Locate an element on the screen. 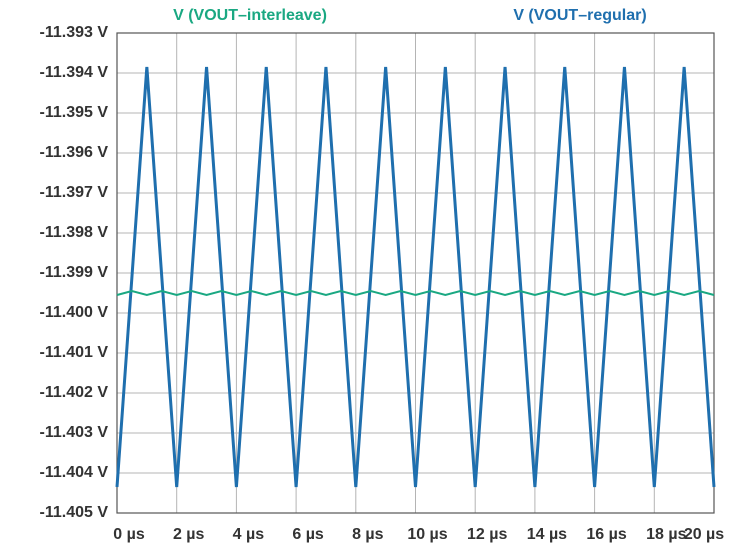 Image resolution: width=751 pixels, height=553 pixels. y-tick-label: -11.394 V is located at coordinates (74, 72).